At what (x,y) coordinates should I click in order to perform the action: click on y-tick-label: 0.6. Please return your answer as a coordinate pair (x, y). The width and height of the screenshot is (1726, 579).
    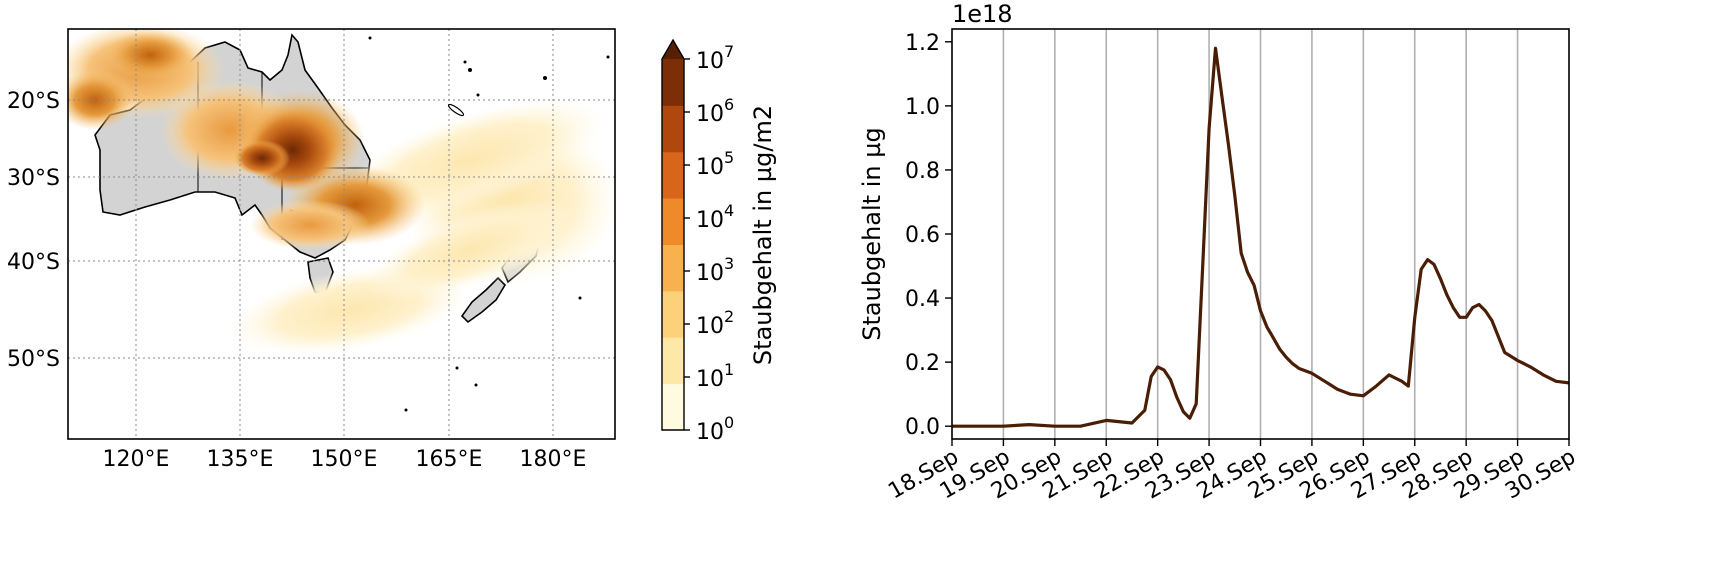
    Looking at the image, I should click on (922, 235).